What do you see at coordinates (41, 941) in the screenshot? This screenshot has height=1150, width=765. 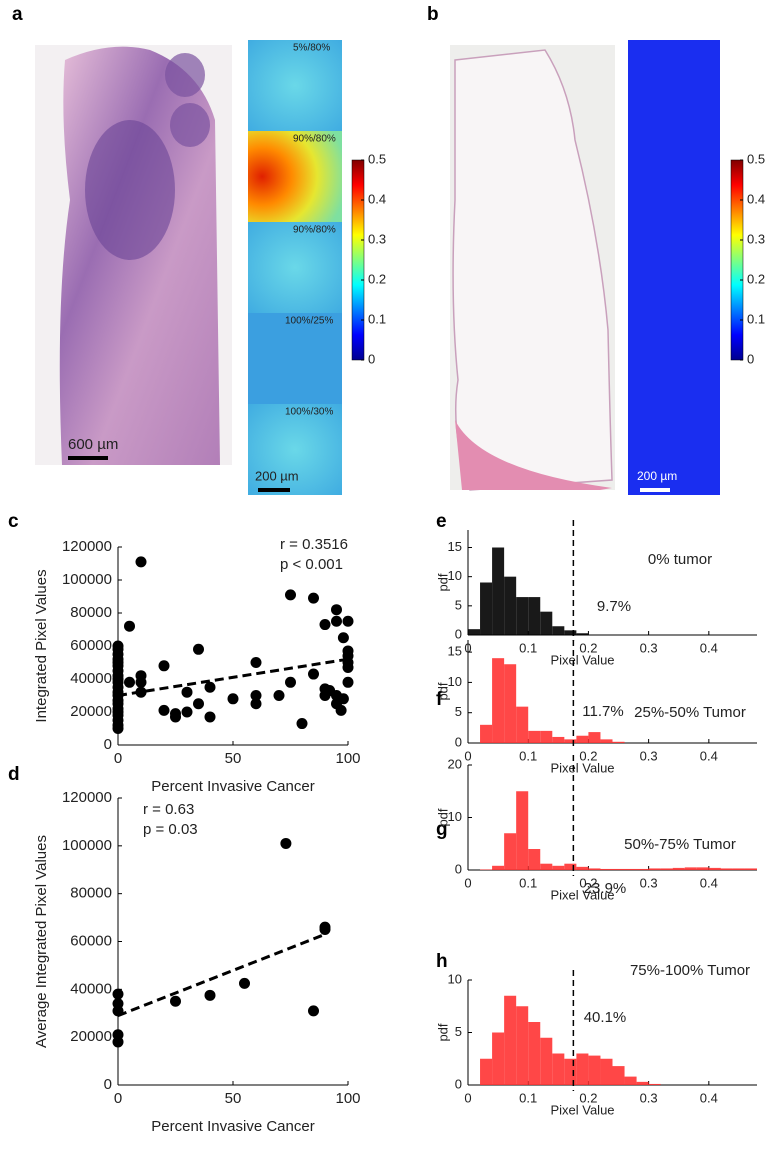 I see `y-axis-label: Average Integrated Pixel Values` at bounding box center [41, 941].